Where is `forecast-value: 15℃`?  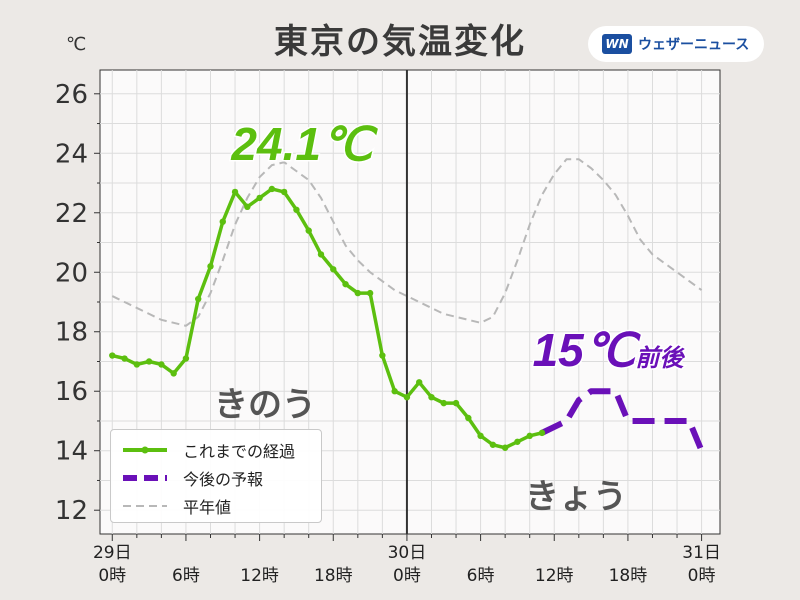 forecast-value: 15℃ is located at coordinates (587, 350).